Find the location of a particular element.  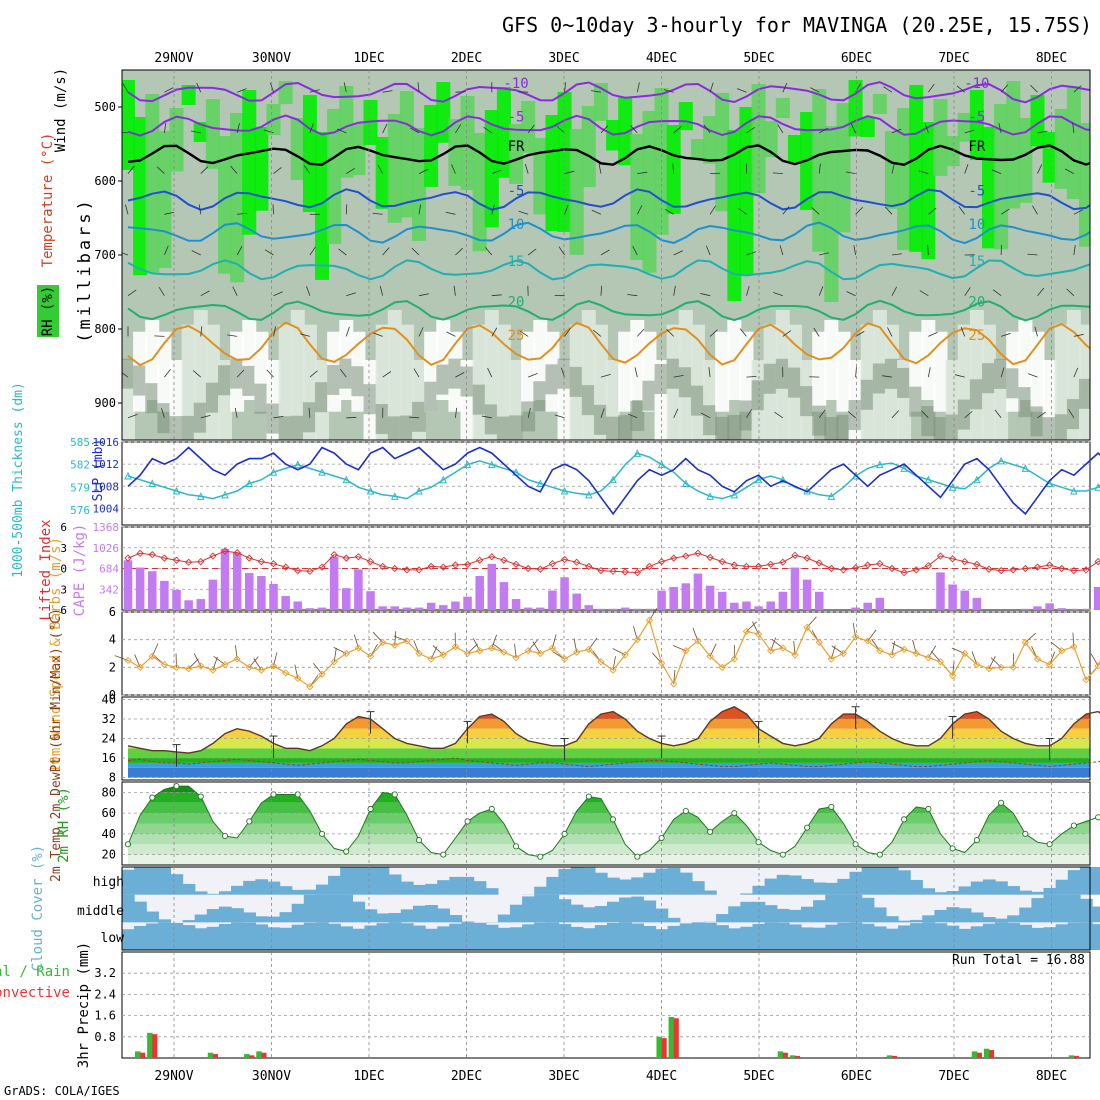

rh2m-ytick: 20 is located at coordinates (109, 855).